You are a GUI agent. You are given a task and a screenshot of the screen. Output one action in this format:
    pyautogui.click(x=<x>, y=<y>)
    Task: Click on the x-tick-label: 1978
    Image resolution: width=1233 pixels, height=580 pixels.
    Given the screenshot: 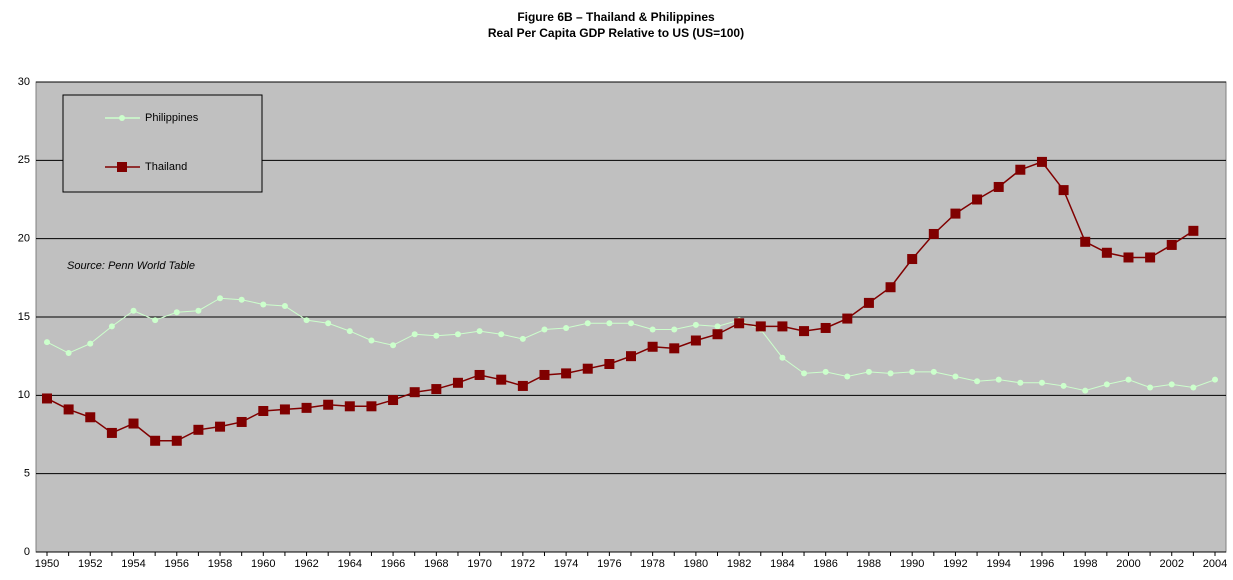 What is the action you would take?
    pyautogui.click(x=652, y=564)
    